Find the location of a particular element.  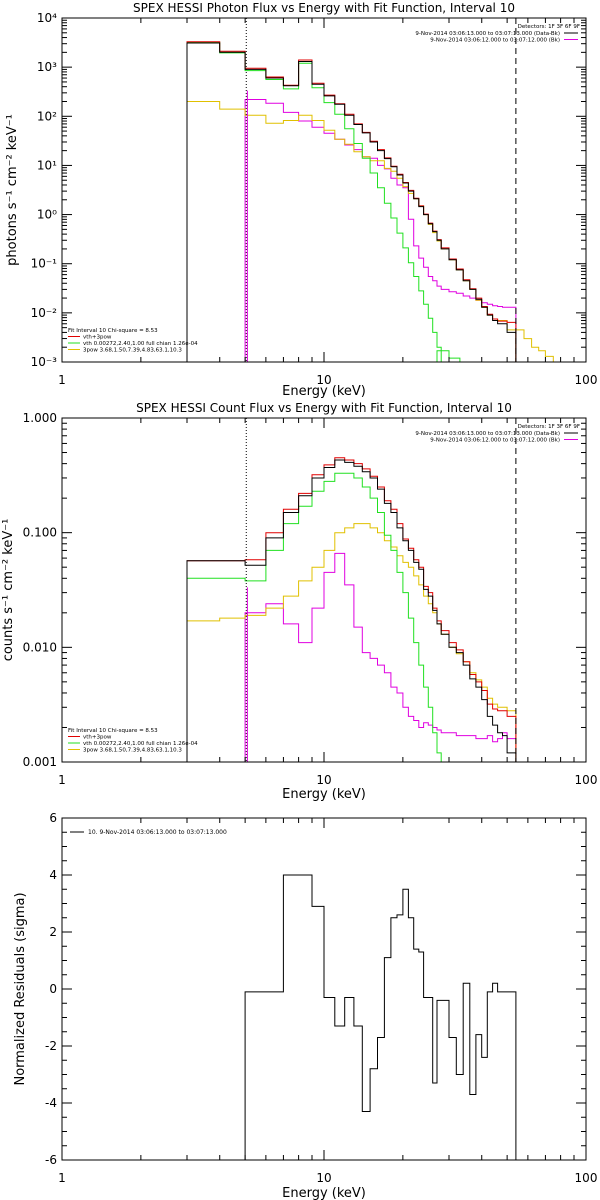

y-tick-label: 6 is located at coordinates (53, 818).